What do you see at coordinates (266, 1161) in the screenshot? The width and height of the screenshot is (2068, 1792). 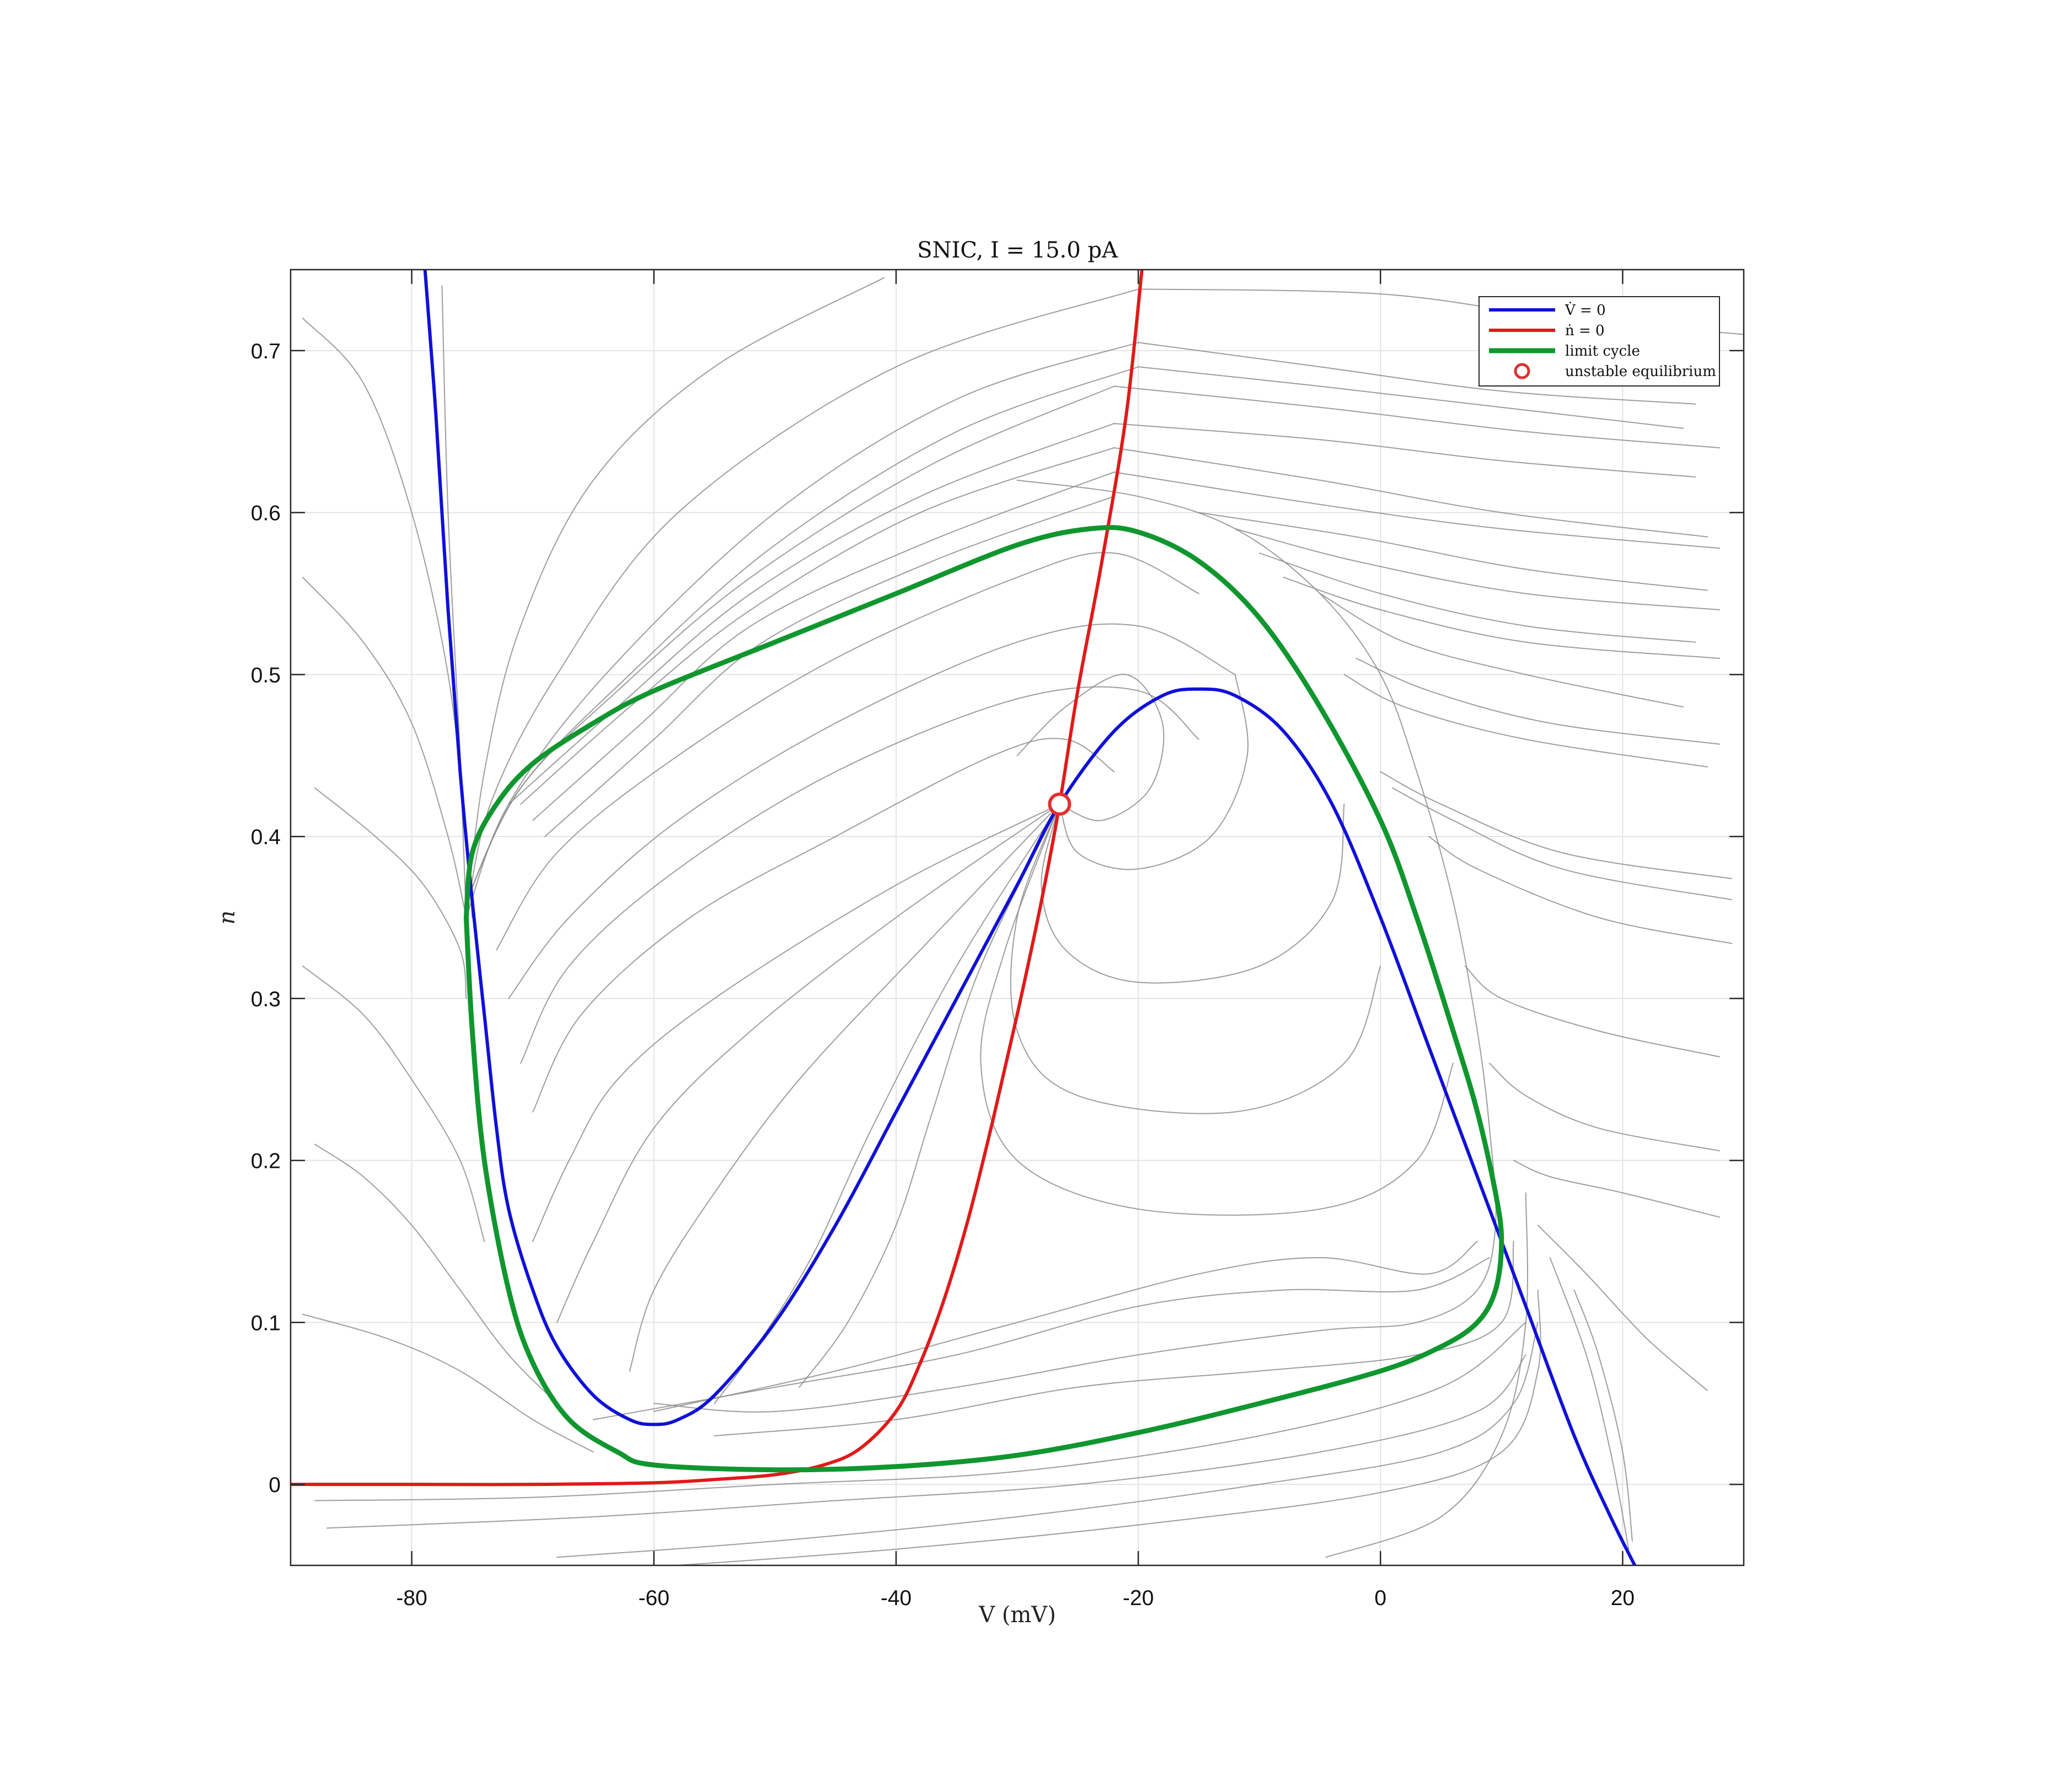 I see `y-tick-label: 0.2` at bounding box center [266, 1161].